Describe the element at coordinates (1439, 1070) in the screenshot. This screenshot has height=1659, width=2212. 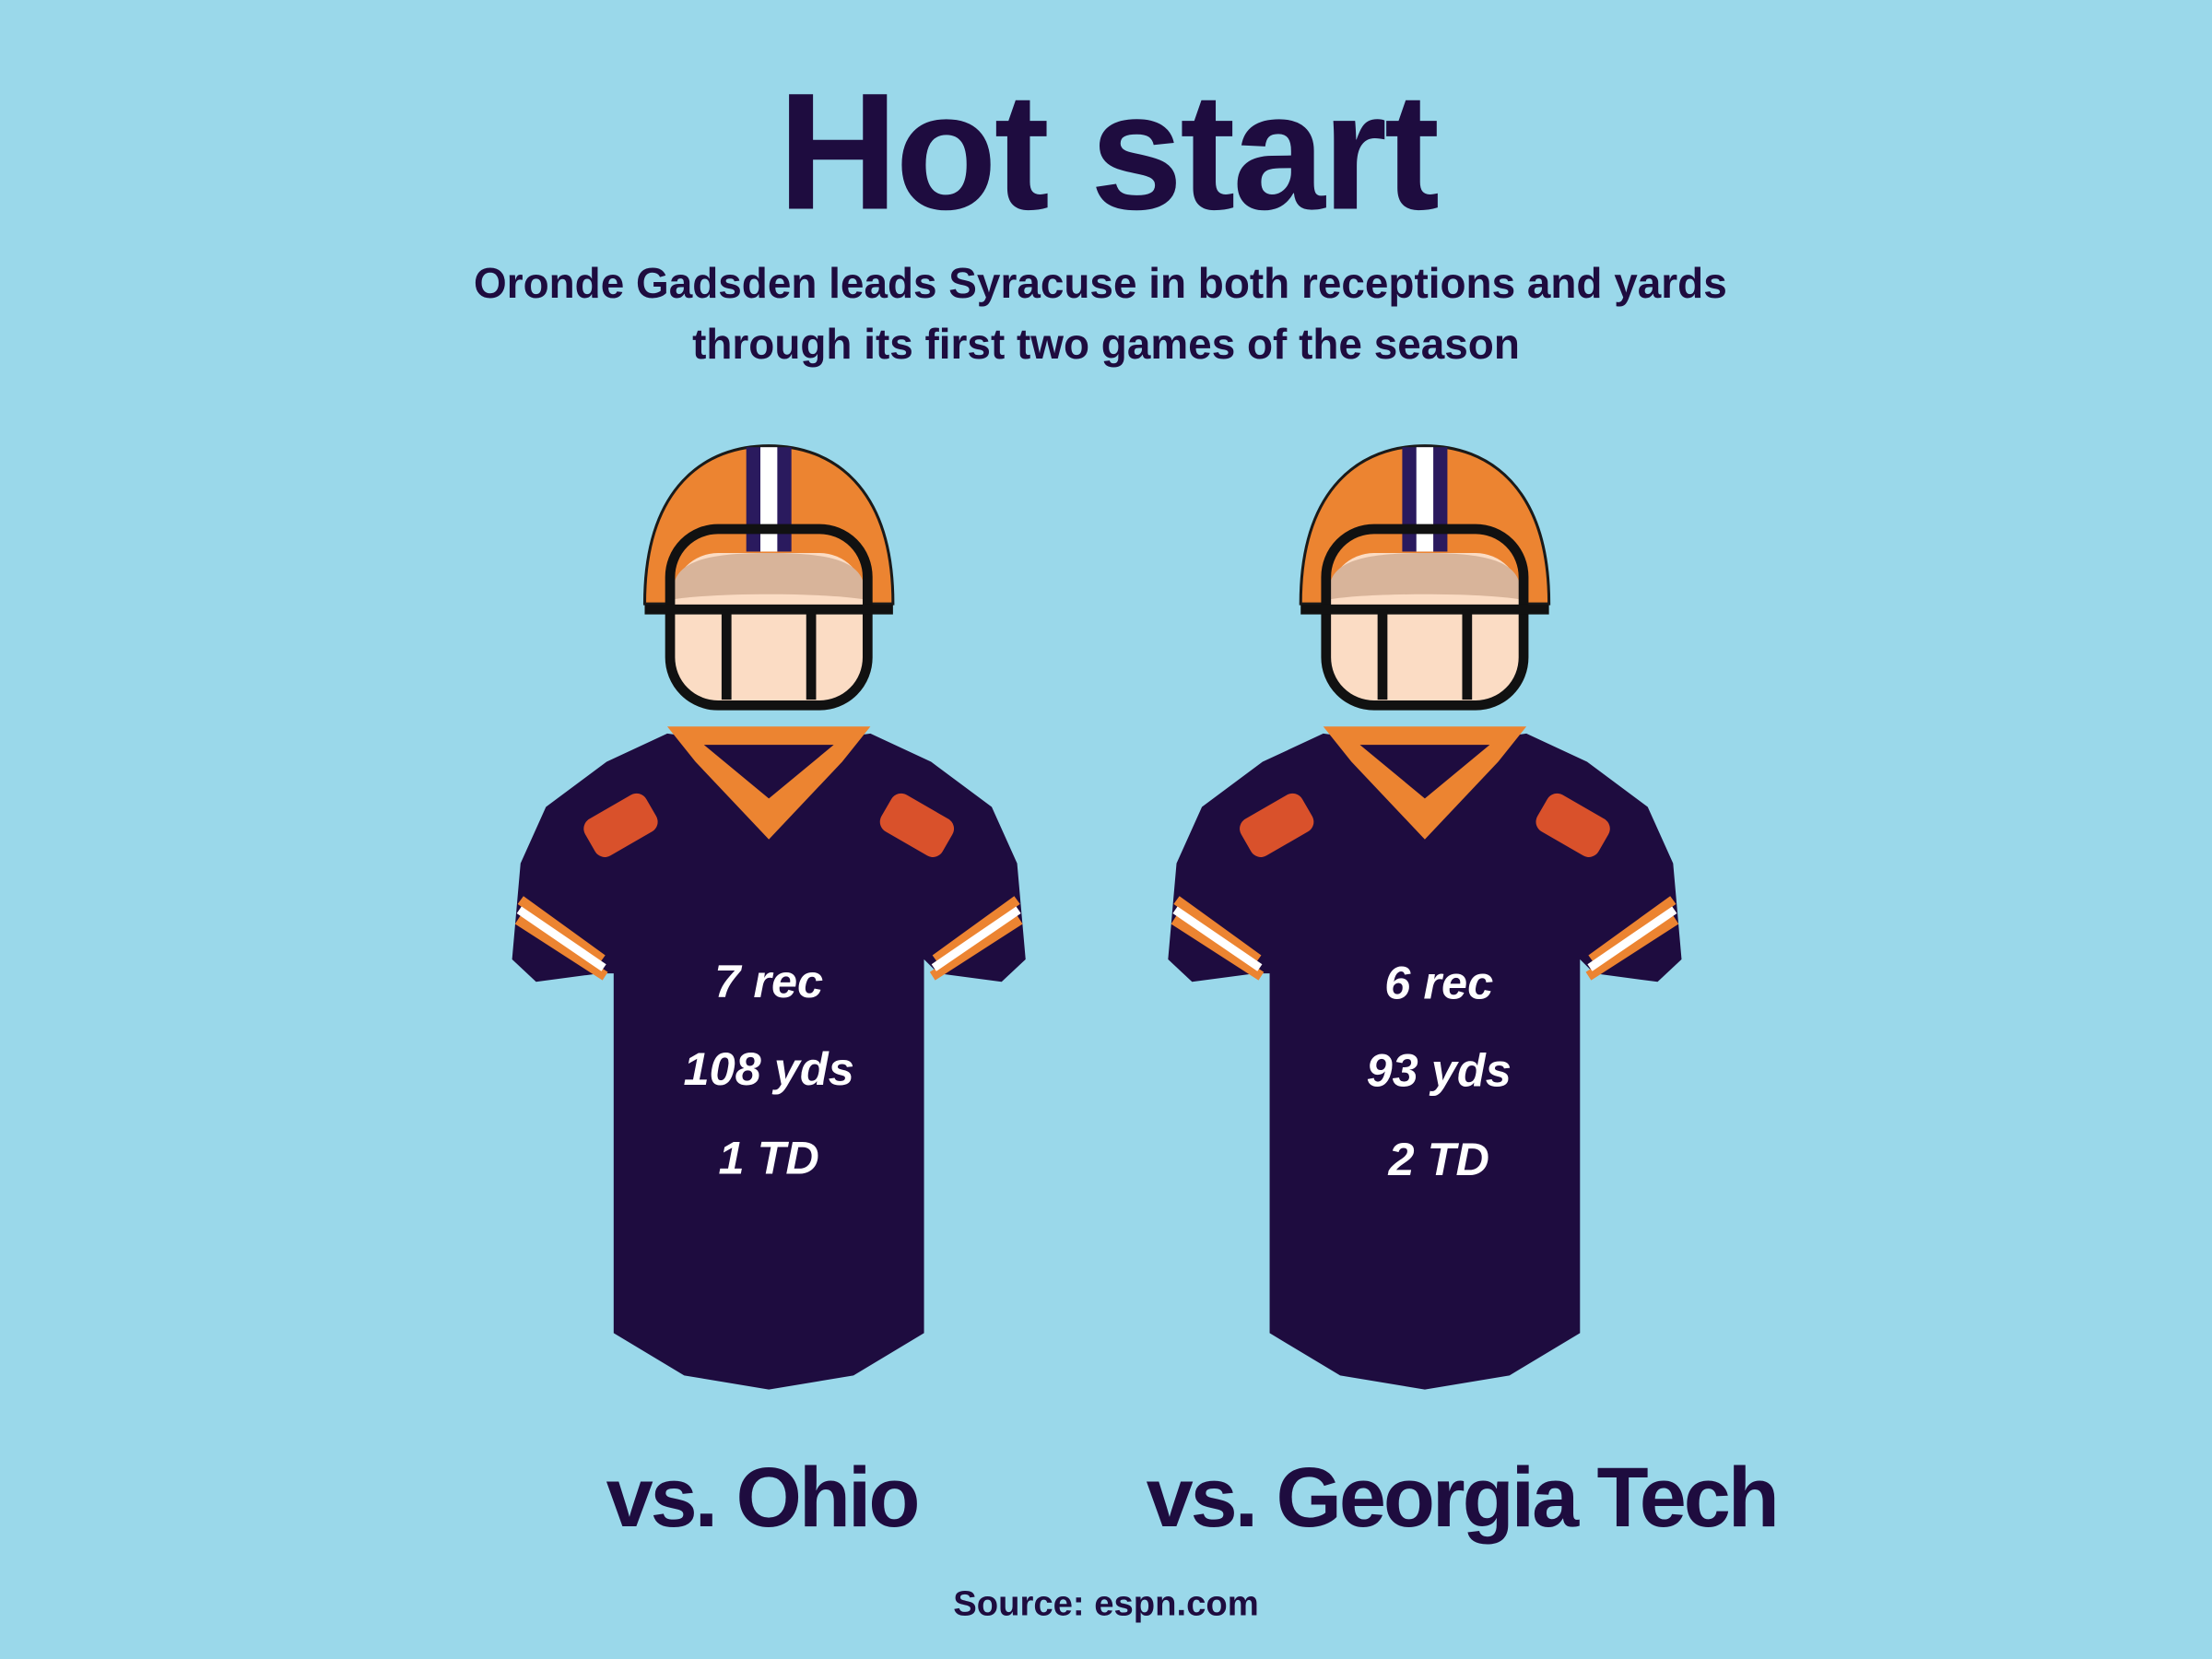
I see `stat: 93 yds` at that location.